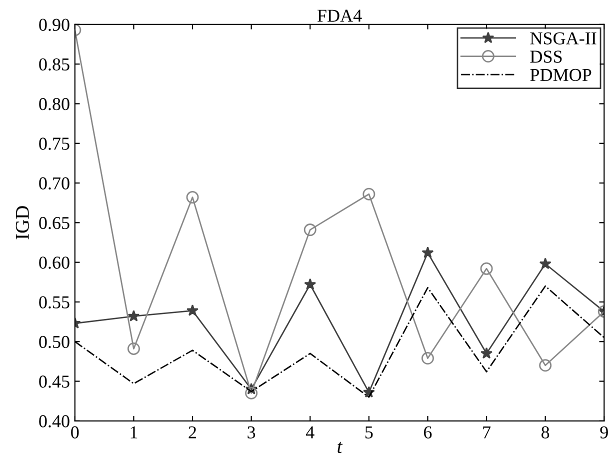 Image resolution: width=609 pixels, height=461 pixels. What do you see at coordinates (54, 104) in the screenshot?
I see `y-tick-label: 0.80` at bounding box center [54, 104].